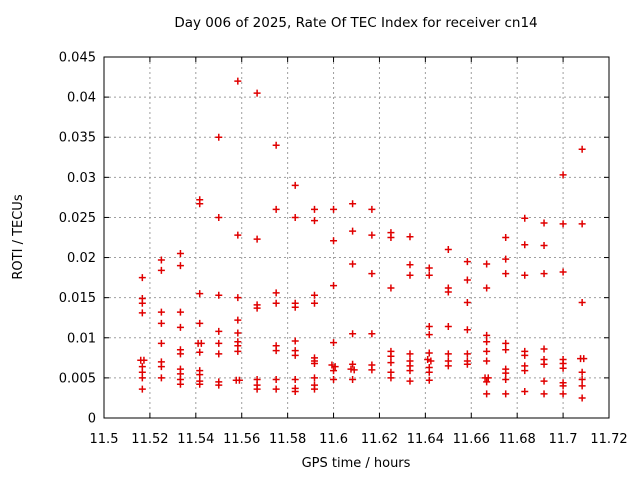  I want to click on y-axis-tick-label: 0.025, so click(77, 218).